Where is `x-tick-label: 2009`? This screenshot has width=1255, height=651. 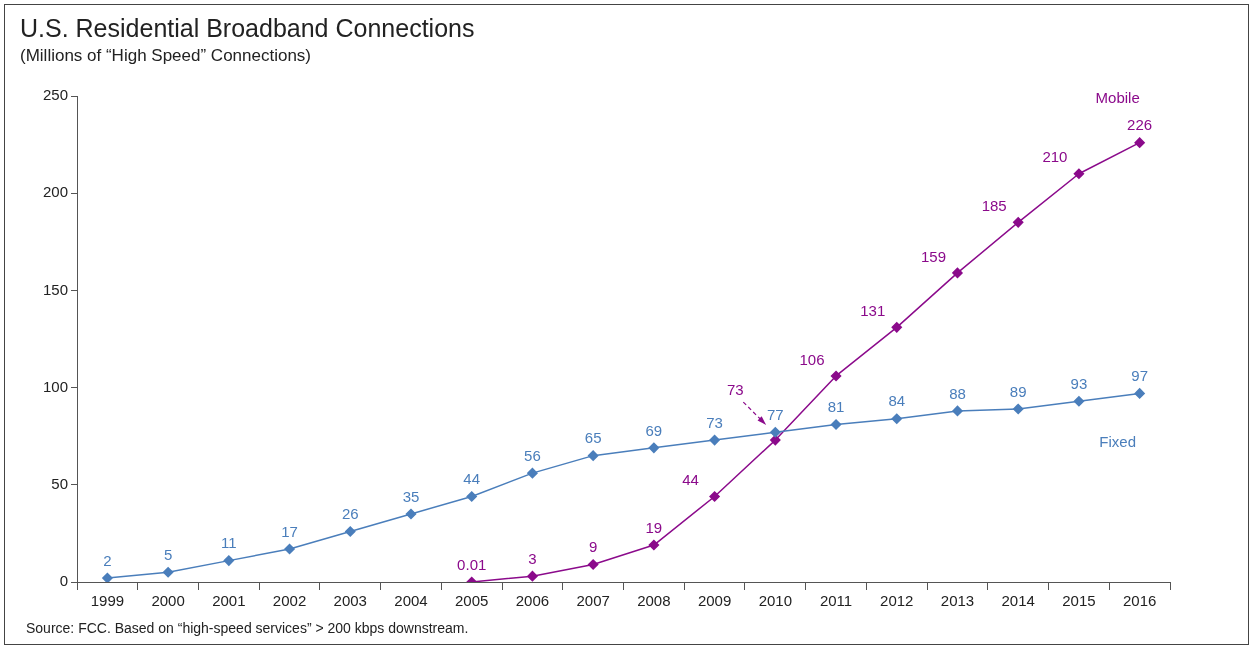
x-tick-label: 2009 is located at coordinates (714, 601).